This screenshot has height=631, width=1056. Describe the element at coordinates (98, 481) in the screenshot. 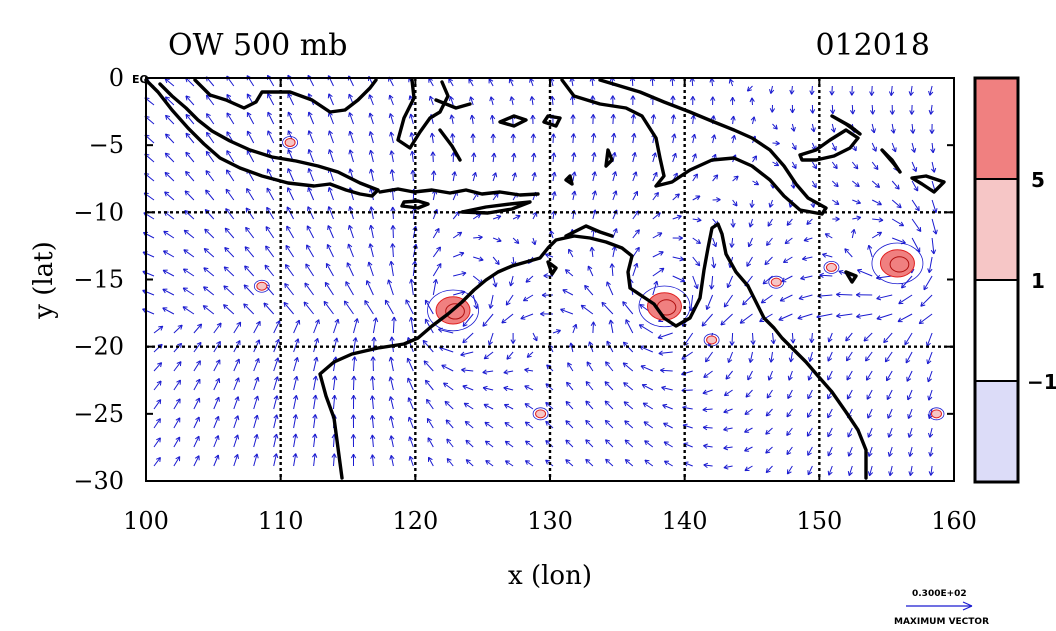

I see `y-tick-label: −30` at that location.